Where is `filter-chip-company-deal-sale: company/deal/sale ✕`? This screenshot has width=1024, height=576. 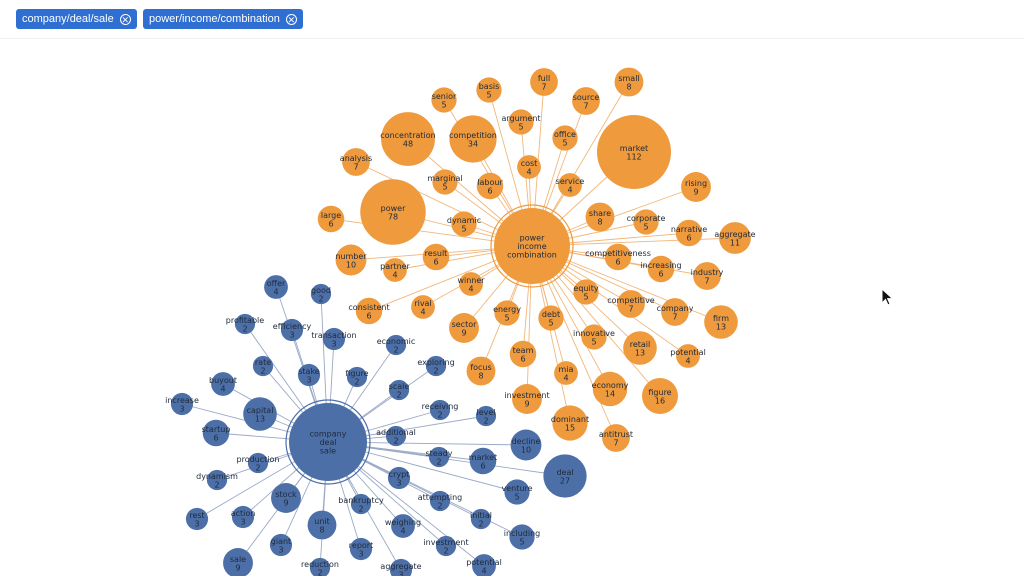 filter-chip-company-deal-sale: company/deal/sale ✕ is located at coordinates (76, 19).